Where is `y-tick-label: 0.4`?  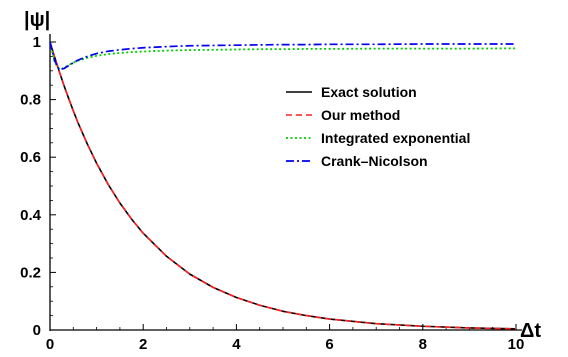 y-tick-label: 0.4 is located at coordinates (31, 215).